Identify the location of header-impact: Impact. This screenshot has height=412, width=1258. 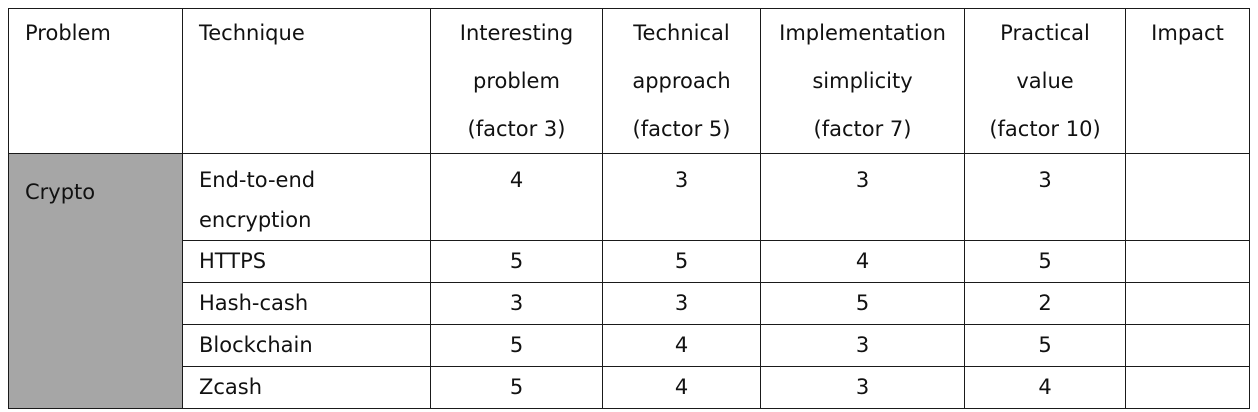
(1187, 81).